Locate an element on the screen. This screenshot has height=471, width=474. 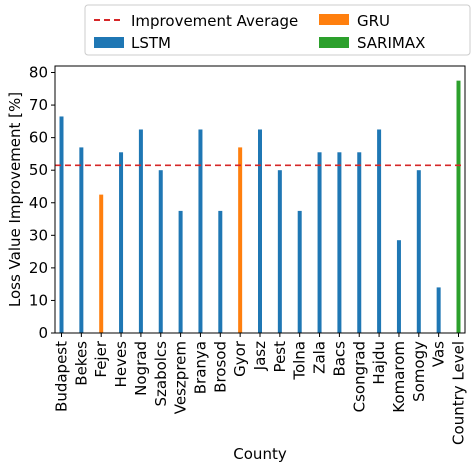
y-tick-label: 80 is located at coordinates (38, 73).